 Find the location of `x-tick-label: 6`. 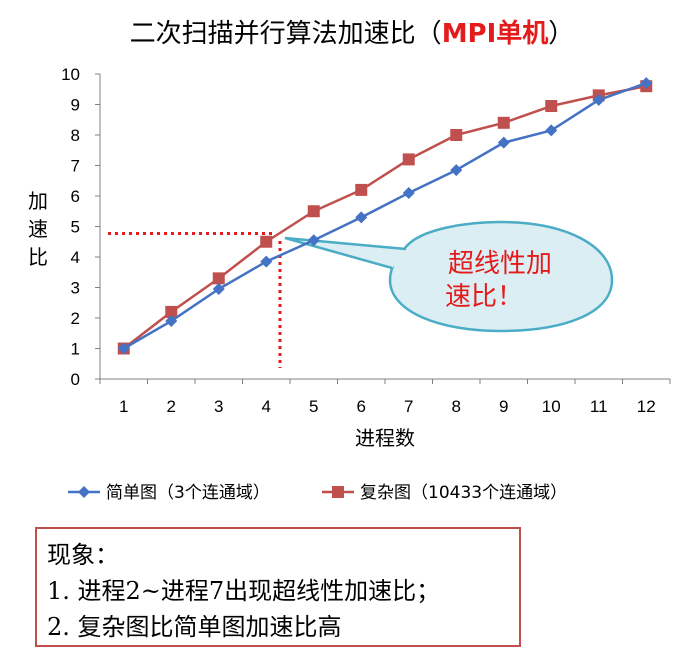

x-tick-label: 6 is located at coordinates (361, 406).